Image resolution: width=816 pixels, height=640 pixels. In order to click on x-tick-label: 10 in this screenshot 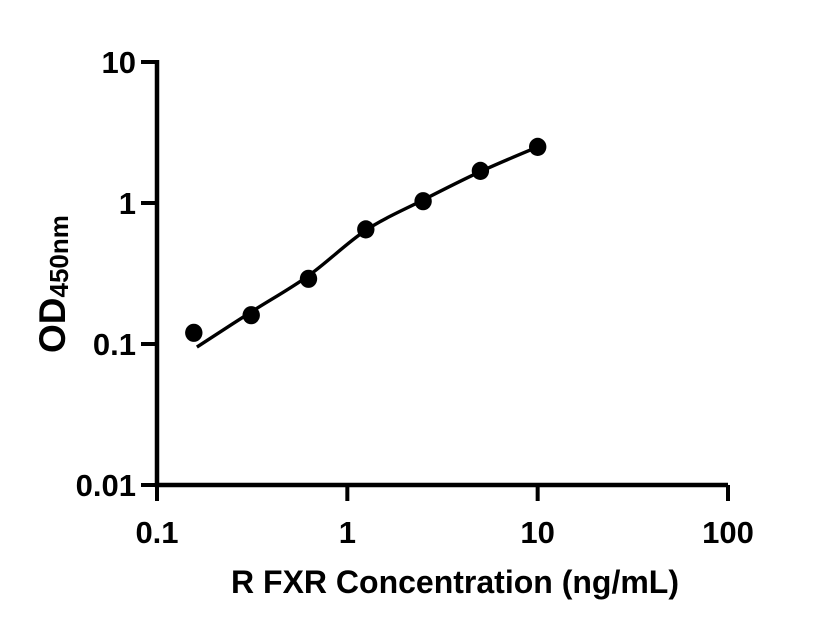, I will do `click(537, 532)`.